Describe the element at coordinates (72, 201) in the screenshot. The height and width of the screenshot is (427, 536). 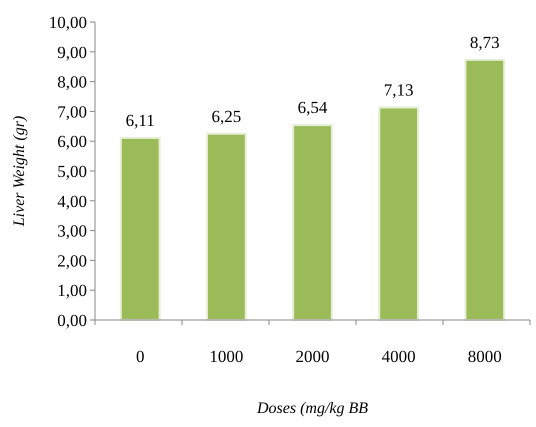
I see `y-tick-label: 4,00` at that location.